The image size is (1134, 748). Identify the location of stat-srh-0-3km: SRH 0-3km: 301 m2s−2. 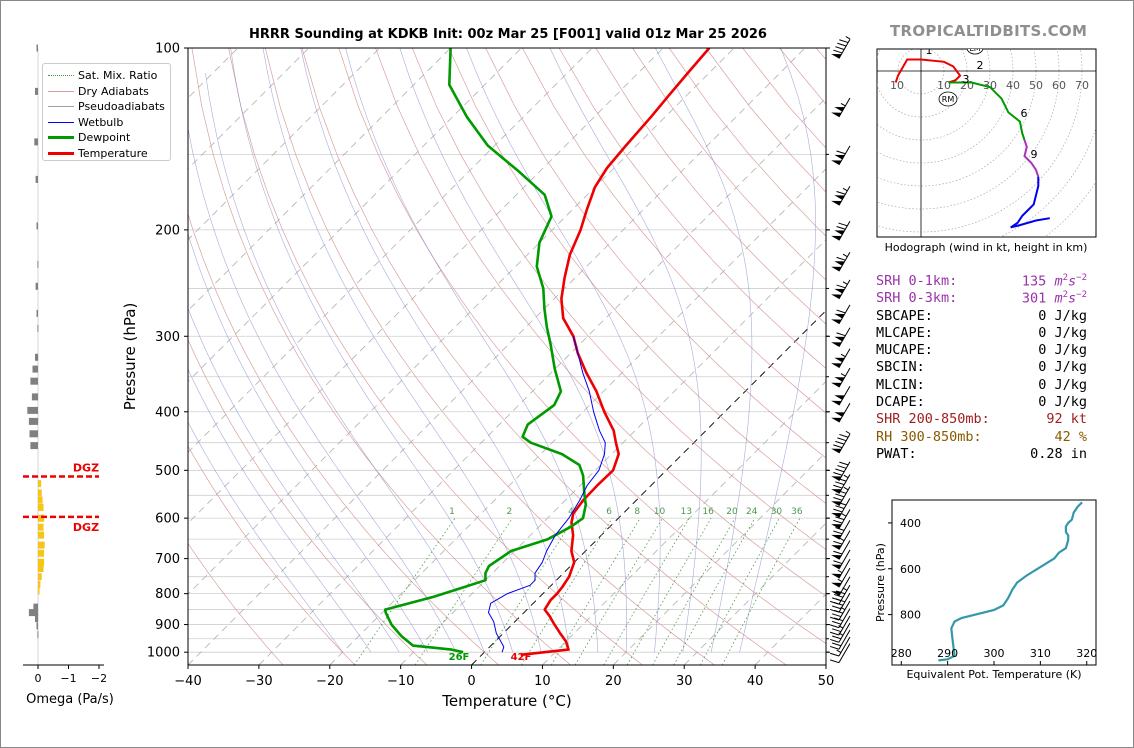
(981, 298).